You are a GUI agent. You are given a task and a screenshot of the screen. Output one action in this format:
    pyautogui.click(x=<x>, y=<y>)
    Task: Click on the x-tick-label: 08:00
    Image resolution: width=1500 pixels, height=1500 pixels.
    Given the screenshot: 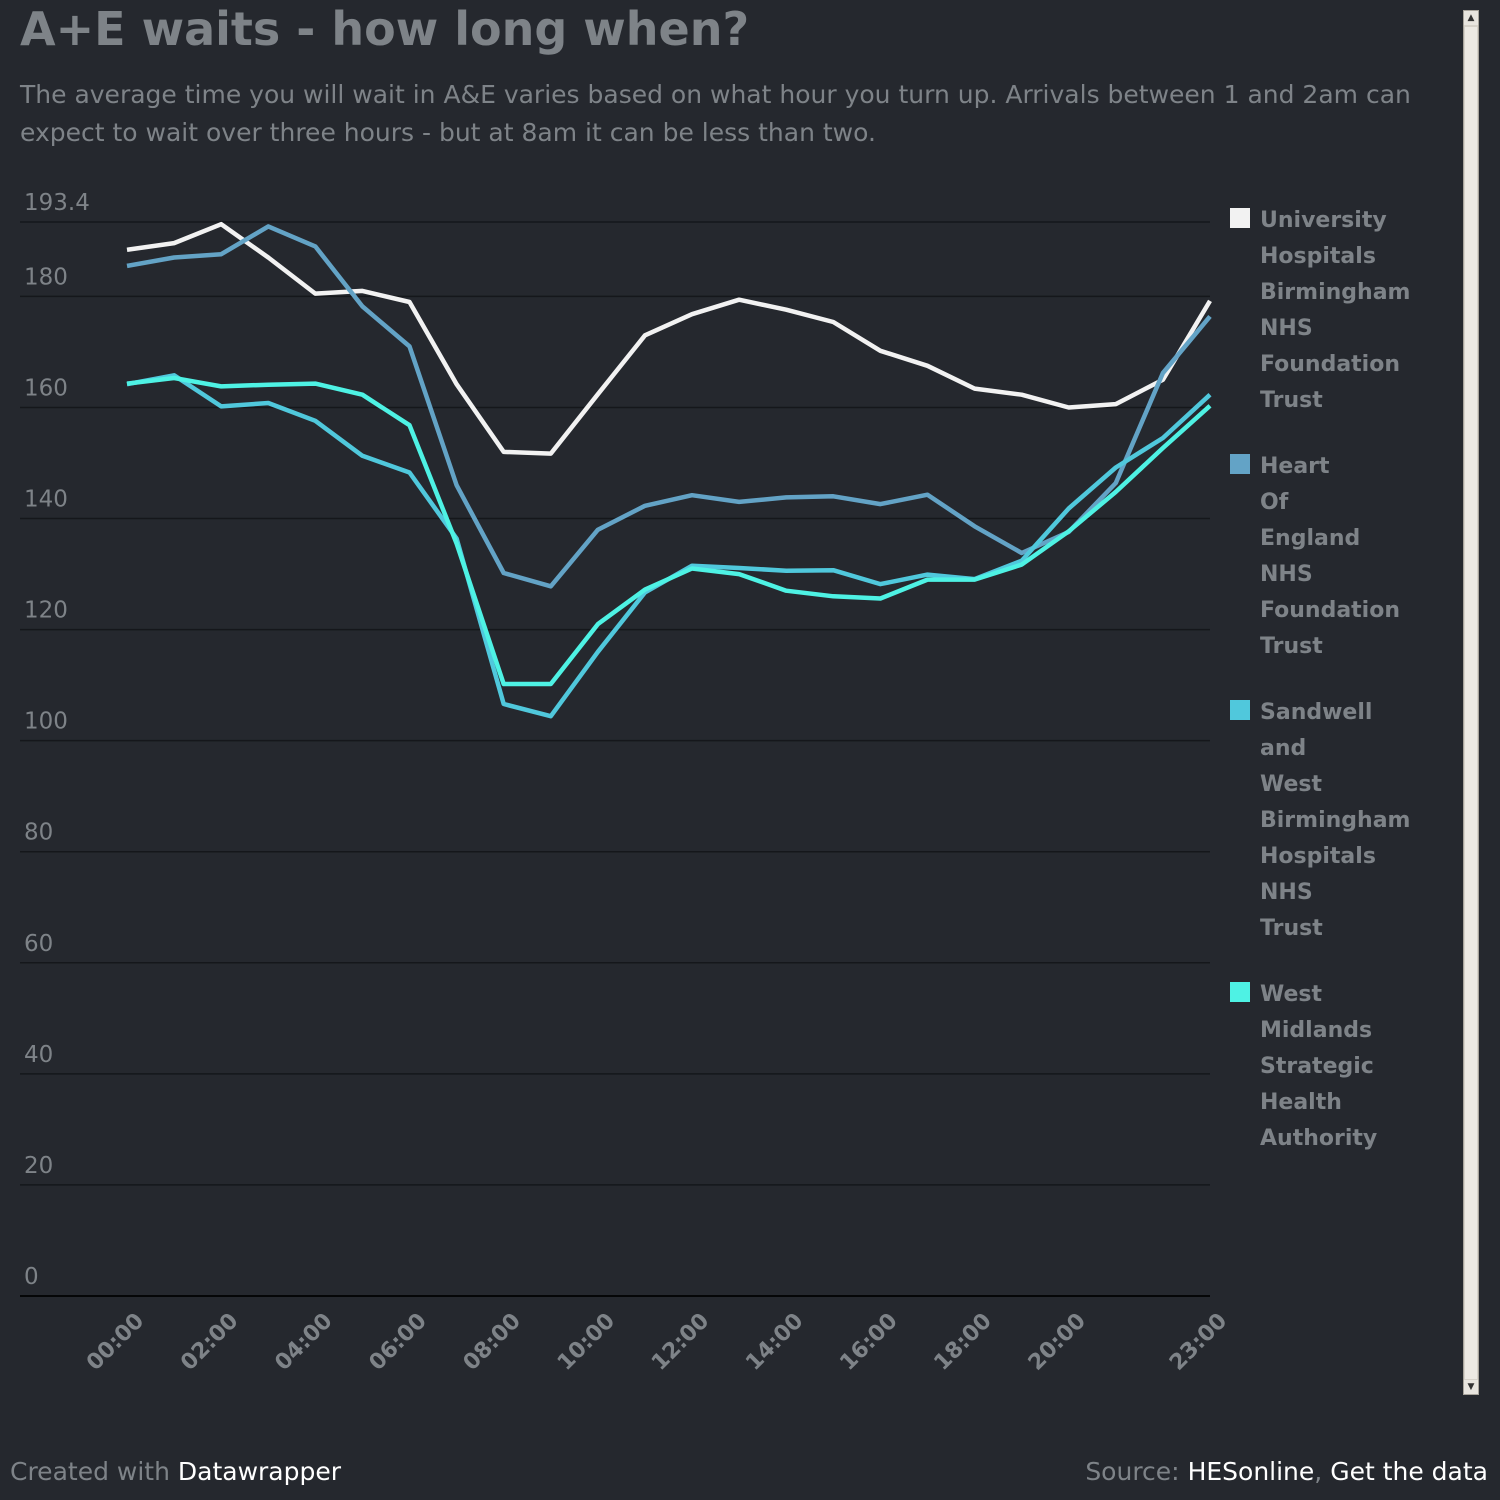 What is the action you would take?
    pyautogui.click(x=492, y=1342)
    